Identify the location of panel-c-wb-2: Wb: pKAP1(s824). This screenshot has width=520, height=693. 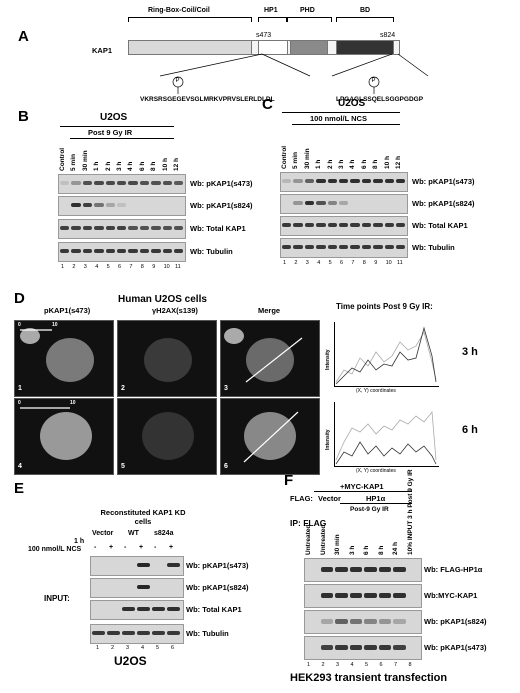
(443, 203).